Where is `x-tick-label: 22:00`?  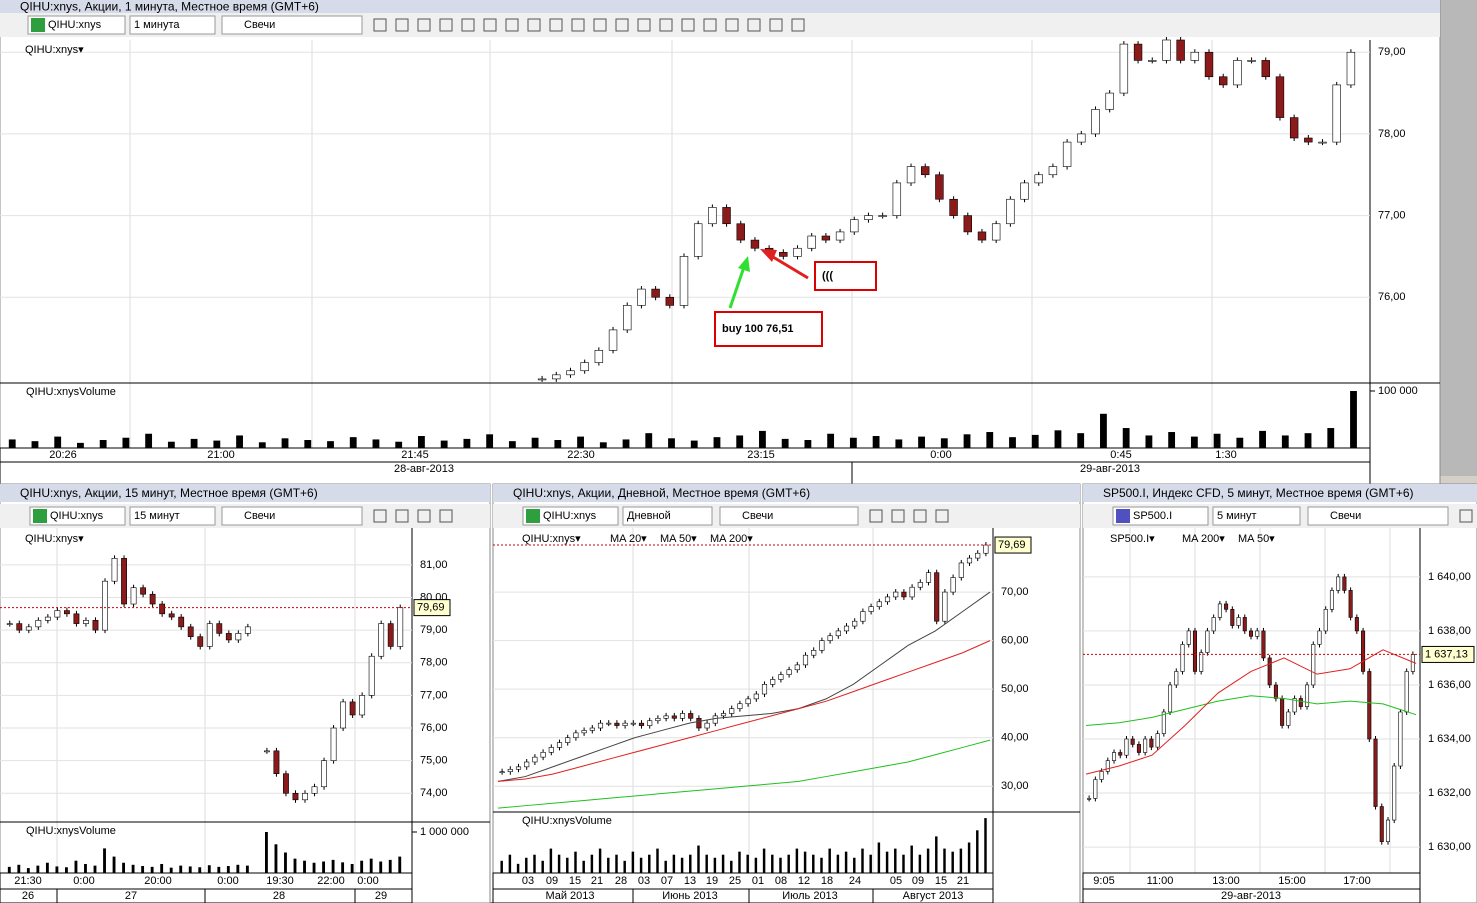
x-tick-label: 22:00 is located at coordinates (331, 881).